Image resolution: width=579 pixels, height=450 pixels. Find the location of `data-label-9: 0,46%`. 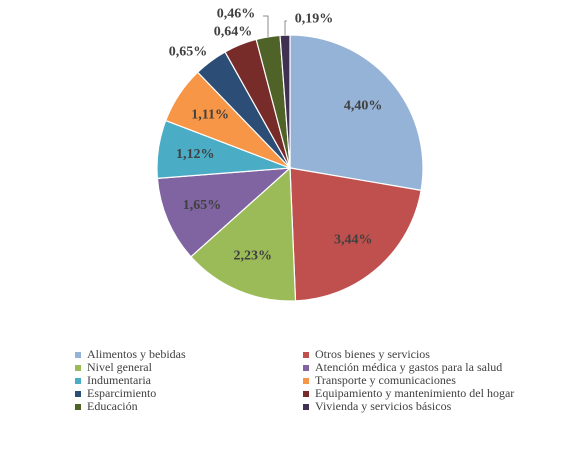

data-label-9: 0,46% is located at coordinates (236, 14).